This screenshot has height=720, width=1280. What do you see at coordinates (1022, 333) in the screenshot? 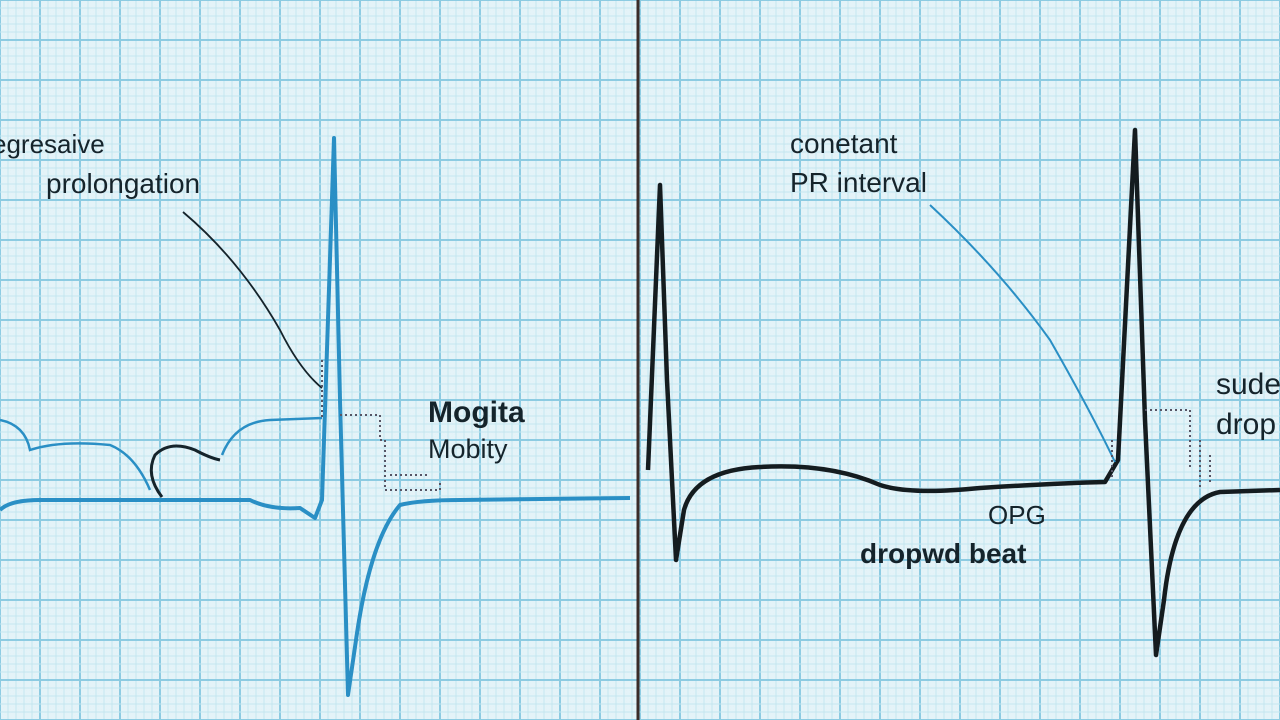
I see `right-pointer-line` at bounding box center [1022, 333].